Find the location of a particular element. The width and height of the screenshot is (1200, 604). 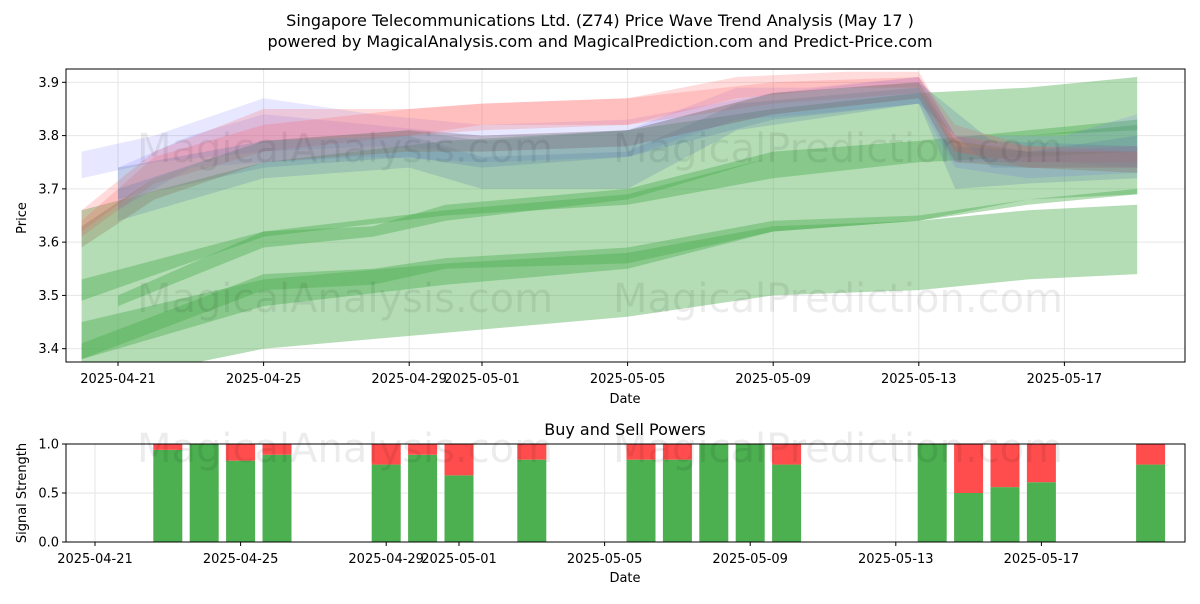

watermark-prediction-top-upper: MagicalPrediction.com is located at coordinates (838, 149).